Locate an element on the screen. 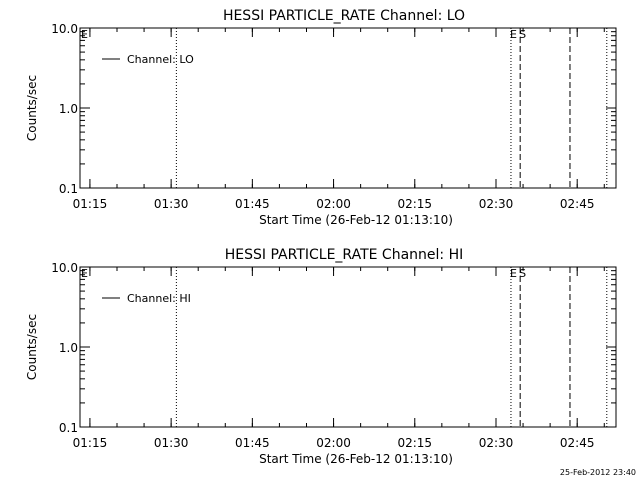  chart-title: HESSI PARTICLE_RATE Channel: LO is located at coordinates (344, 16).